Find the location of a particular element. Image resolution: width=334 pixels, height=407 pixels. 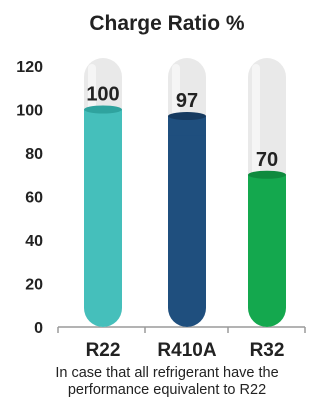

data-label: 97 is located at coordinates (187, 101).